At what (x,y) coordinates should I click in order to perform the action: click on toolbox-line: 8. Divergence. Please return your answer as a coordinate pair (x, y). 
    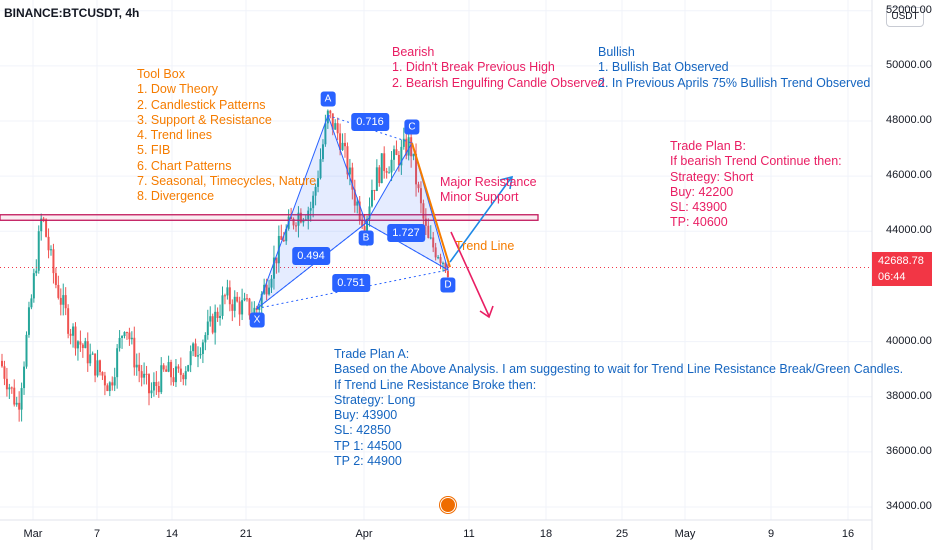
    Looking at the image, I should click on (176, 196).